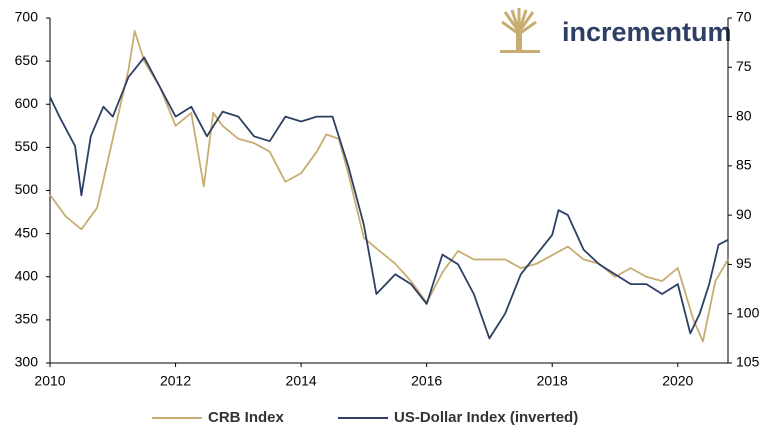 The width and height of the screenshot is (776, 428). Describe the element at coordinates (744, 115) in the screenshot. I see `y2-tick-label: 80` at that location.